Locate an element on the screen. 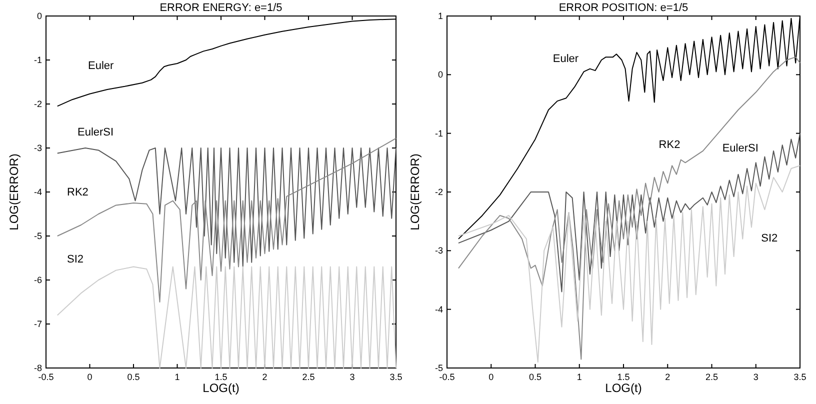 The height and width of the screenshot is (404, 816). y-tick-label: 1 is located at coordinates (440, 16).